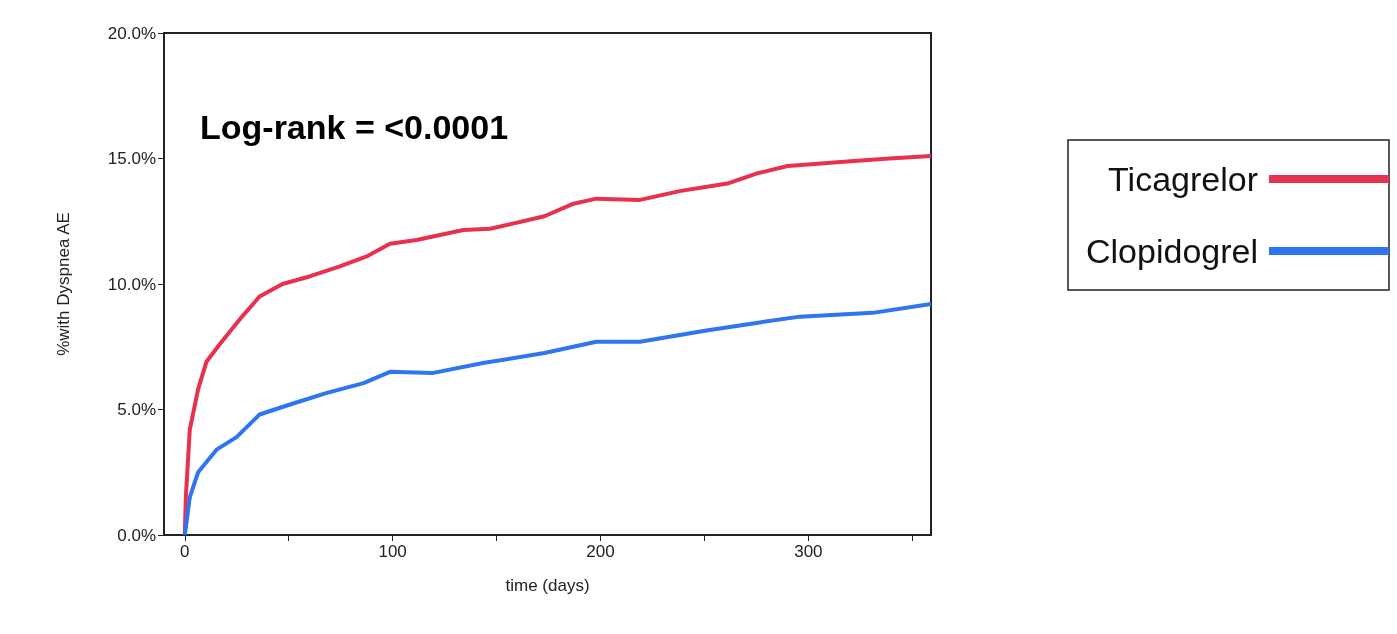 Image resolution: width=1397 pixels, height=634 pixels. I want to click on x-tick-label: 200, so click(600, 551).